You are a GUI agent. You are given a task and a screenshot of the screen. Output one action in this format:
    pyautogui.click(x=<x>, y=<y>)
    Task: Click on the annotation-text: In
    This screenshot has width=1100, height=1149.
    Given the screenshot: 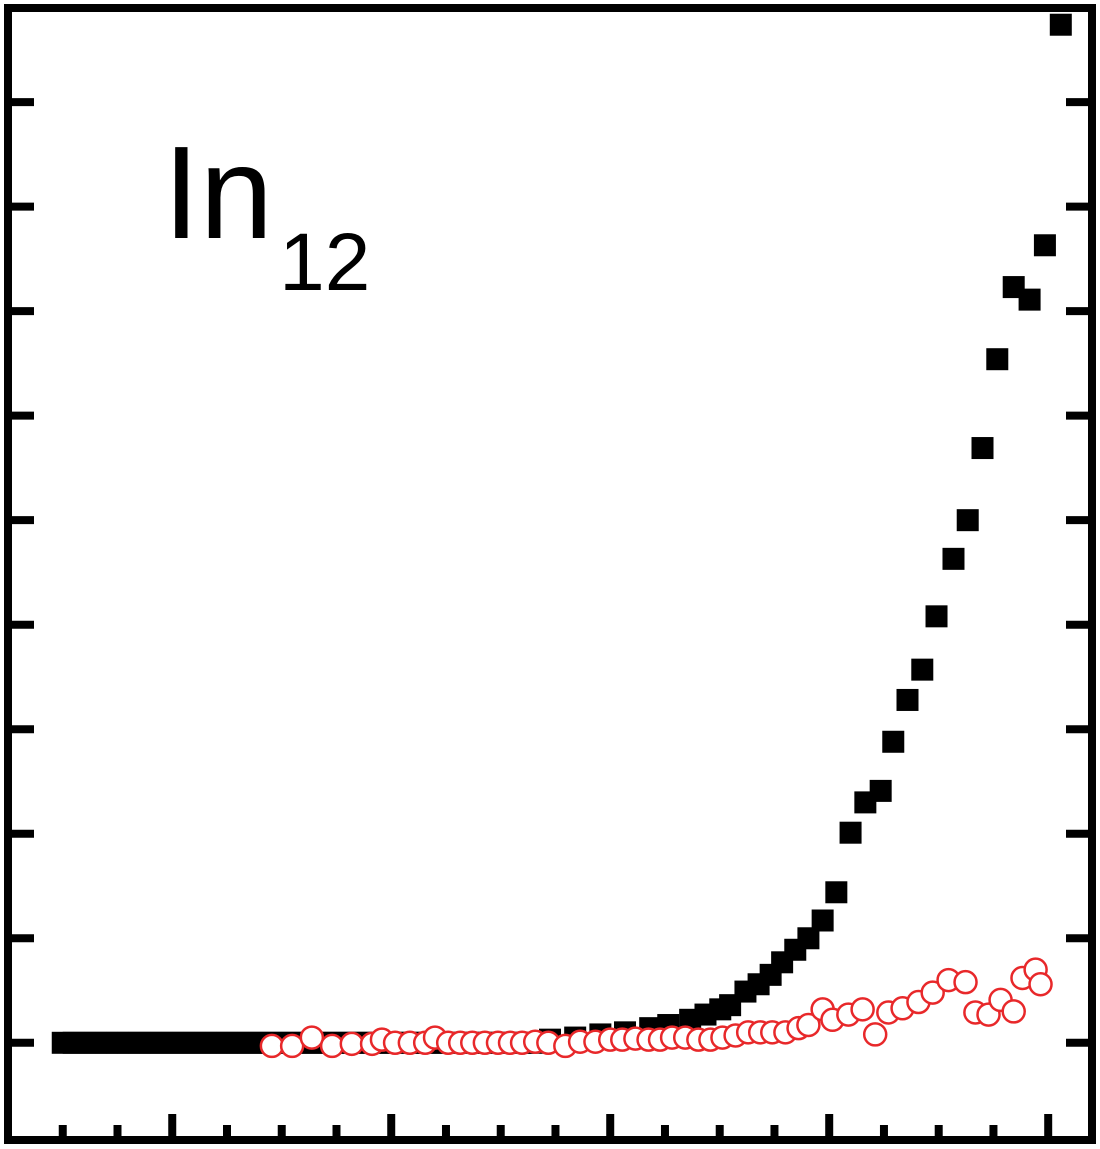 What is the action you would take?
    pyautogui.click(x=218, y=192)
    